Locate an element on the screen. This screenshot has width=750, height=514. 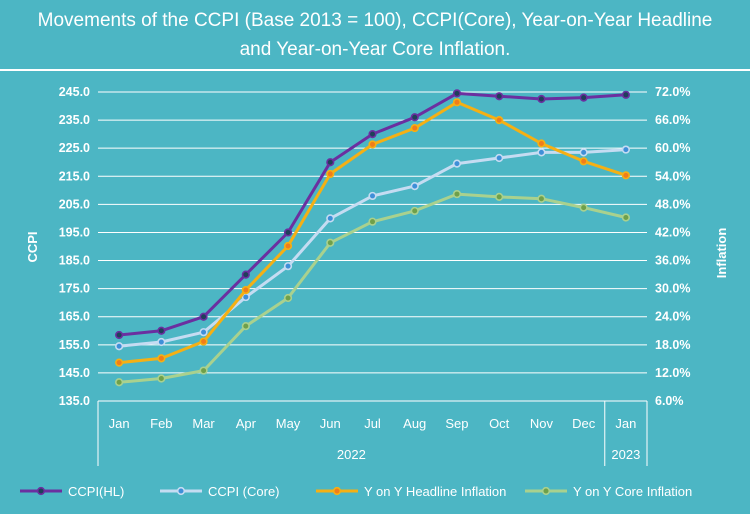
category-label: Jul is located at coordinates (372, 423).